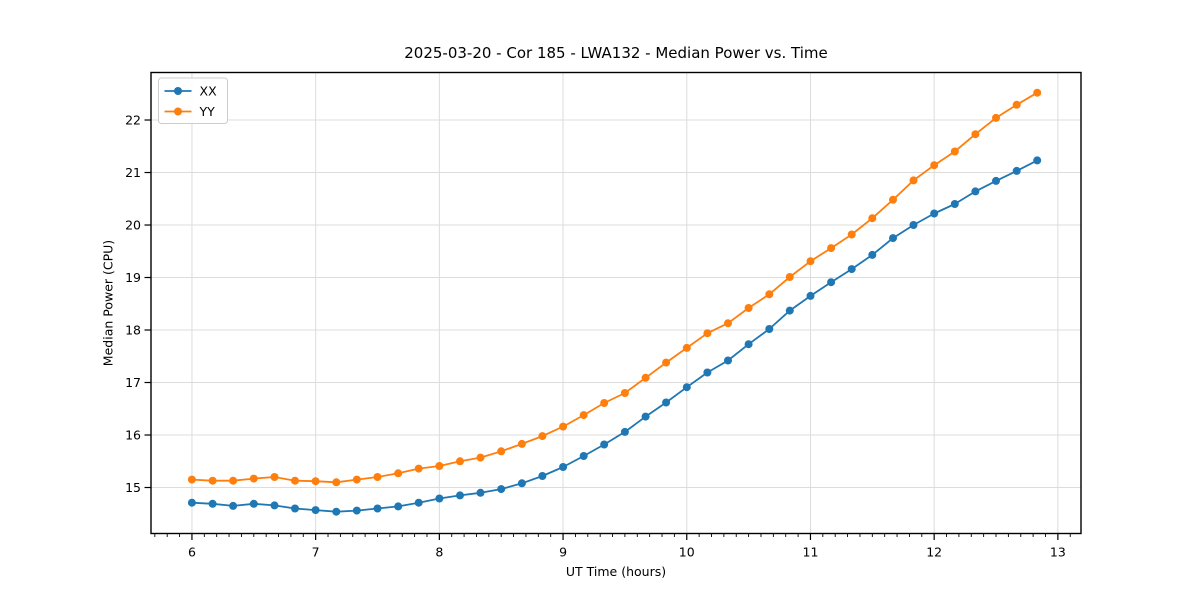 Image resolution: width=1200 pixels, height=600 pixels. Describe the element at coordinates (133, 172) in the screenshot. I see `y-tick-label: 21` at that location.